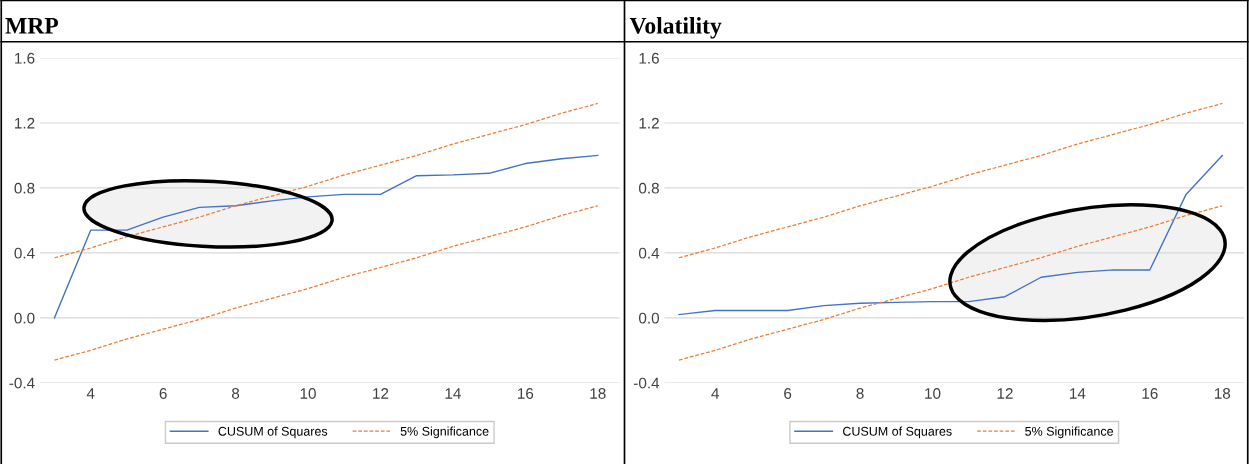  I want to click on chart-title: Volatility, so click(675, 28).